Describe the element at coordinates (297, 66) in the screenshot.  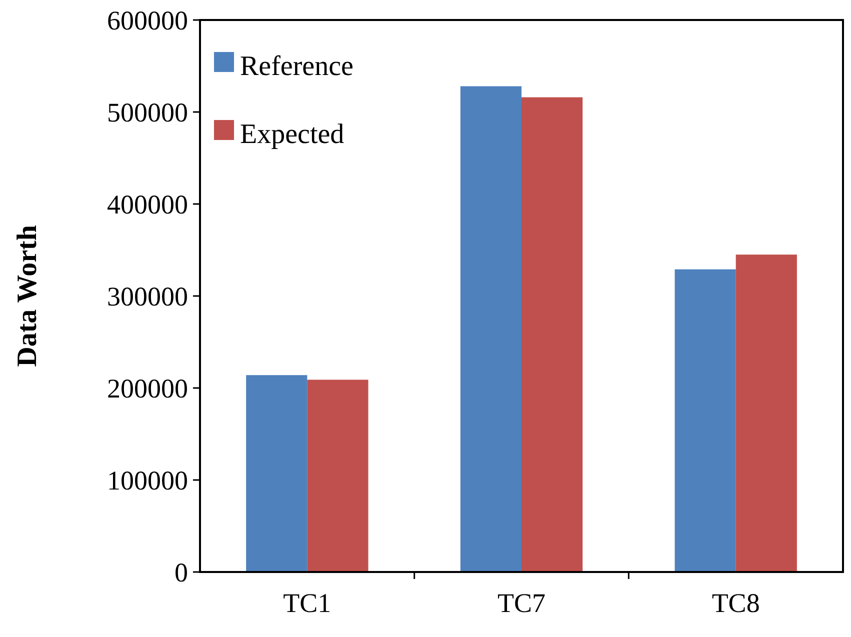
I see `legend-label: Reference` at that location.